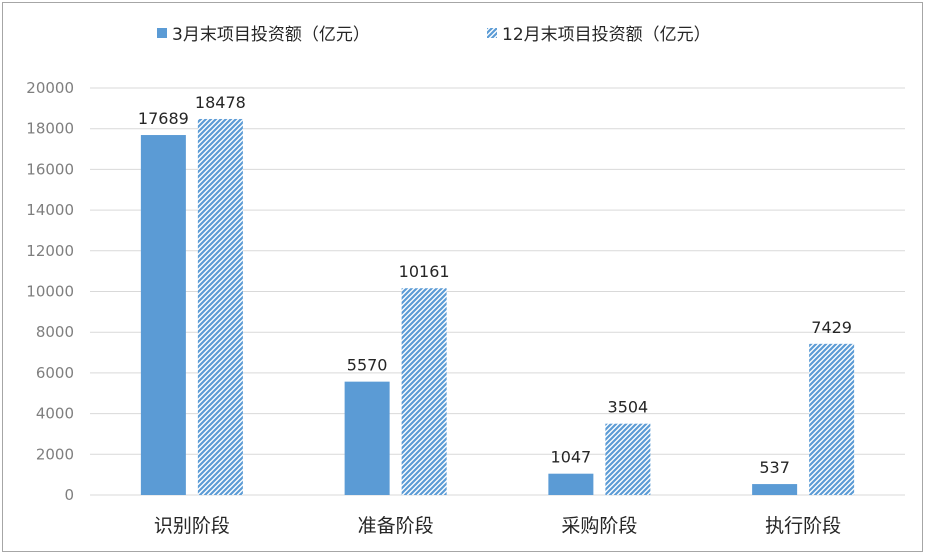 This screenshot has height=556, width=927. Describe the element at coordinates (599, 526) in the screenshot. I see `x-category-label: 采购阶段` at that location.